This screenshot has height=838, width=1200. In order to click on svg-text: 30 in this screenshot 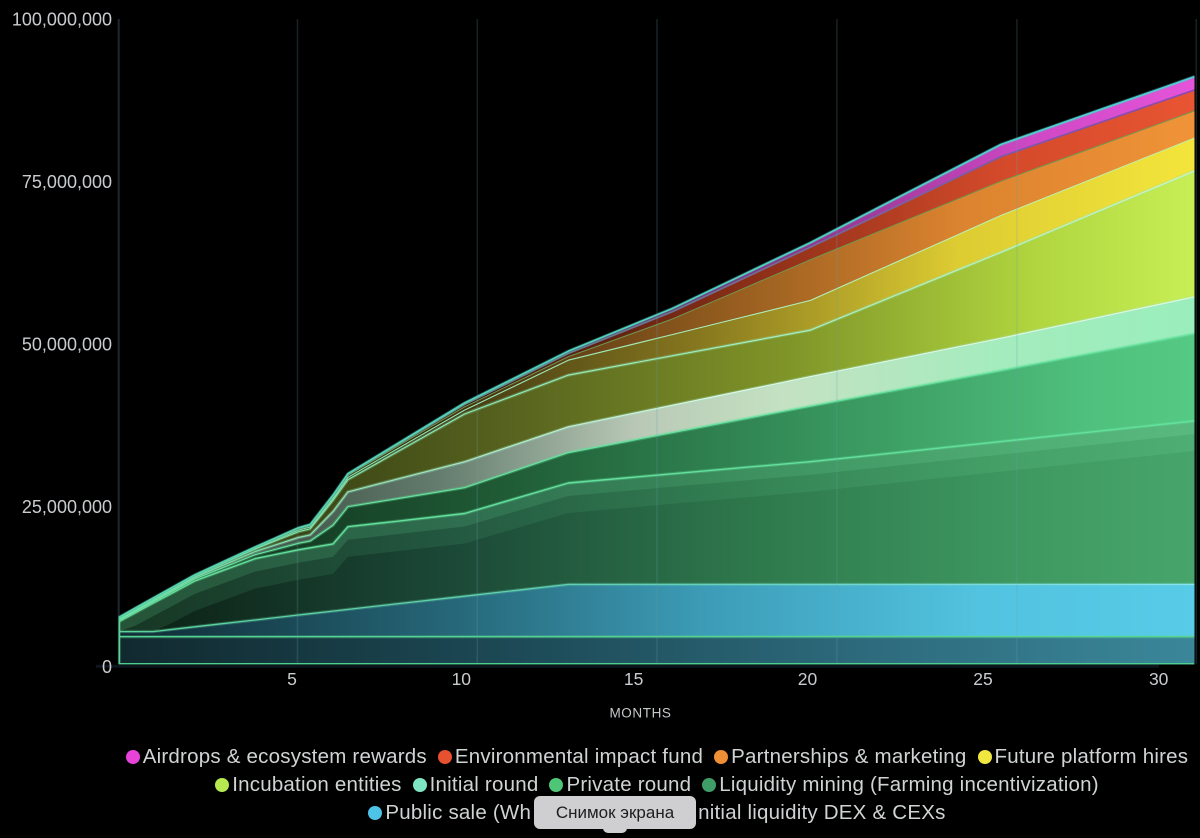, I will do `click(1159, 679)`.